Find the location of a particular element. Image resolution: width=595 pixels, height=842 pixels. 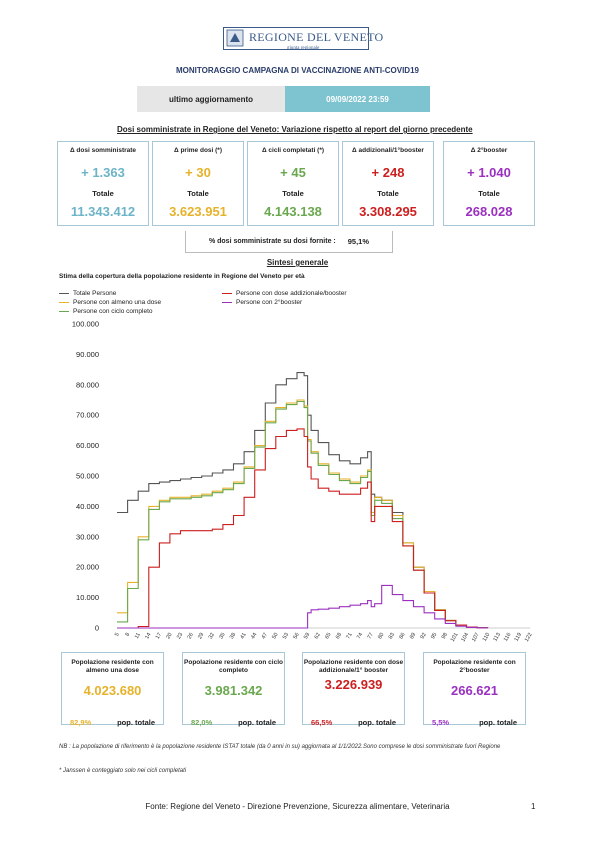

legend-label: Persone con dose addizionale/booster is located at coordinates (291, 293).